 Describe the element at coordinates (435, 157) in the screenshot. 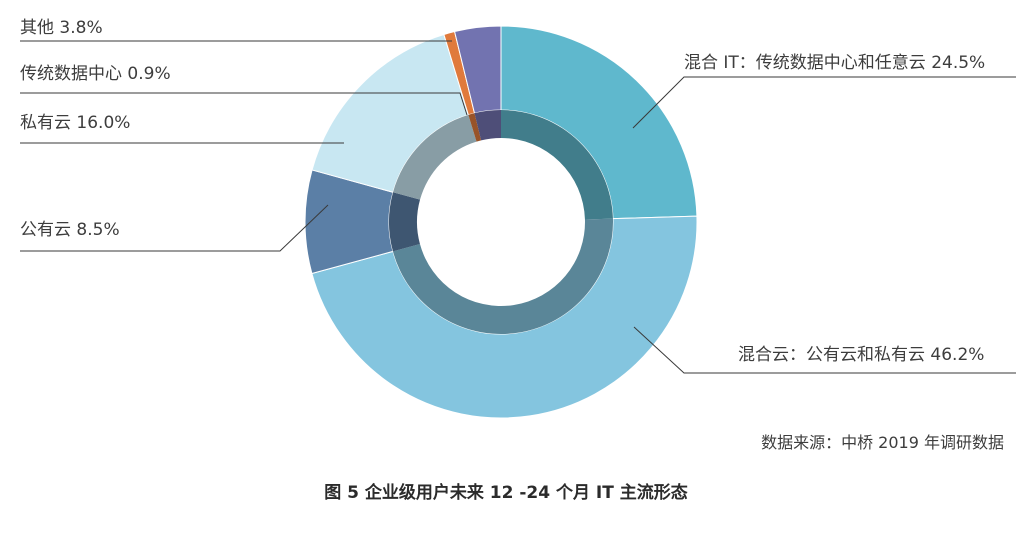

I see `inner-slice-private-cloud` at that location.